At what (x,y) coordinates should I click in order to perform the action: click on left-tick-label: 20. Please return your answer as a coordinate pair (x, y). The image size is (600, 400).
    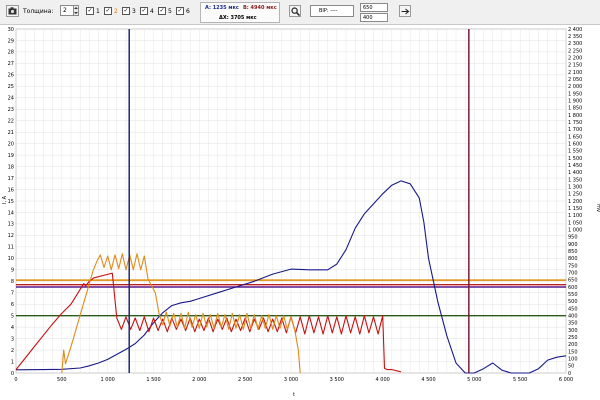
    Looking at the image, I should click on (11, 144).